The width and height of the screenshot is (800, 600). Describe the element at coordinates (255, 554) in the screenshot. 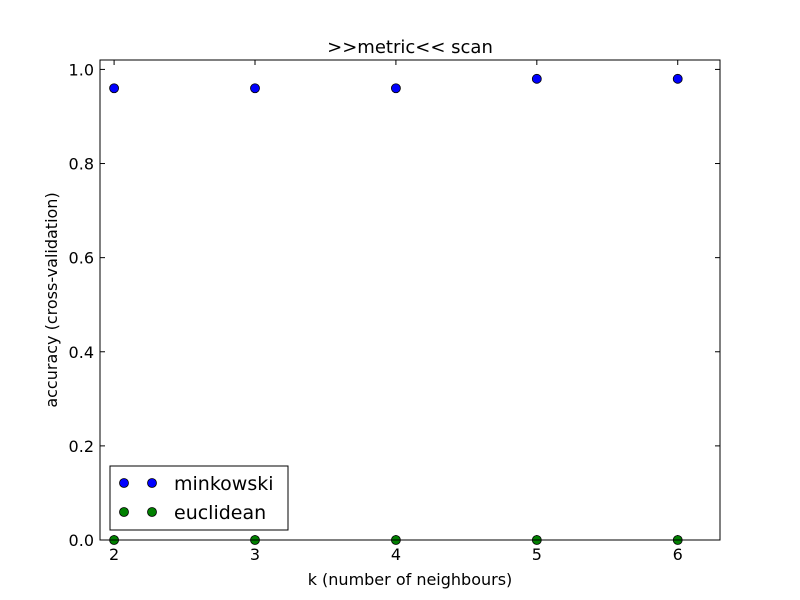

I see `x-tick-label: 3` at that location.